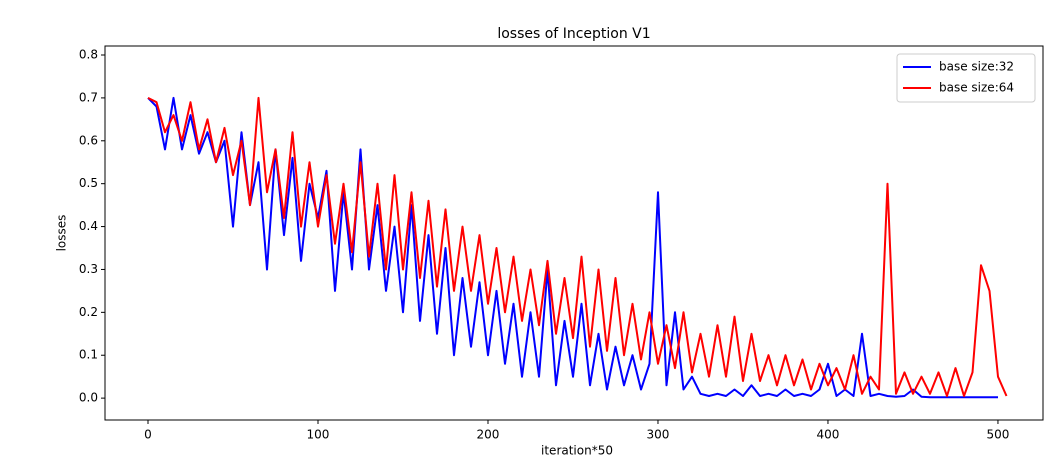 The width and height of the screenshot is (1057, 467). Describe the element at coordinates (88, 312) in the screenshot. I see `y-tick-label: 0.2` at that location.